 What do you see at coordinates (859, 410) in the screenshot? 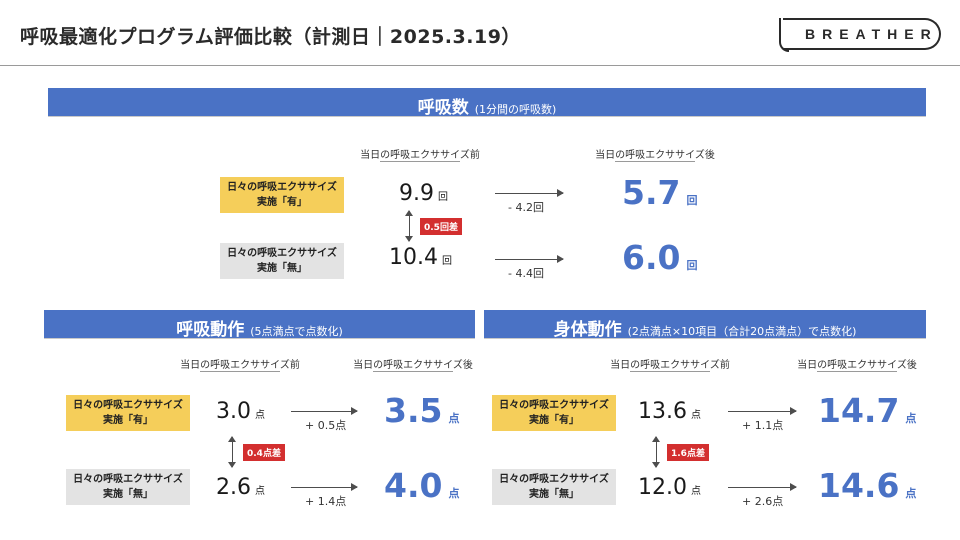
I see `body-motion-yes-after-value: 14.7` at bounding box center [859, 410].